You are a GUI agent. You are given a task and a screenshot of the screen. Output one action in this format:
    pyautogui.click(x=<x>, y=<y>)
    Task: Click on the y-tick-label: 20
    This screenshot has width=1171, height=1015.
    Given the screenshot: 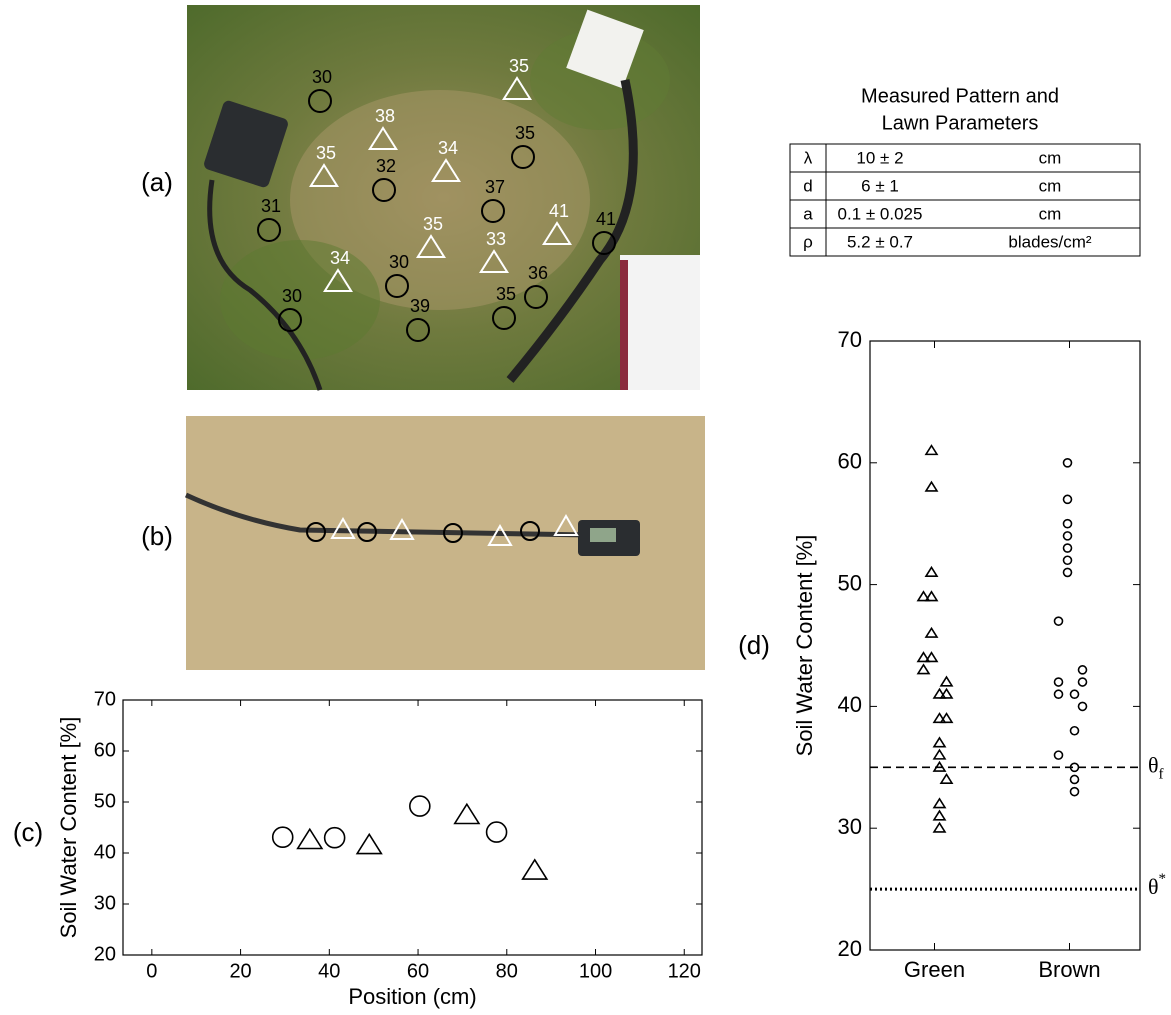 What is the action you would take?
    pyautogui.click(x=850, y=948)
    